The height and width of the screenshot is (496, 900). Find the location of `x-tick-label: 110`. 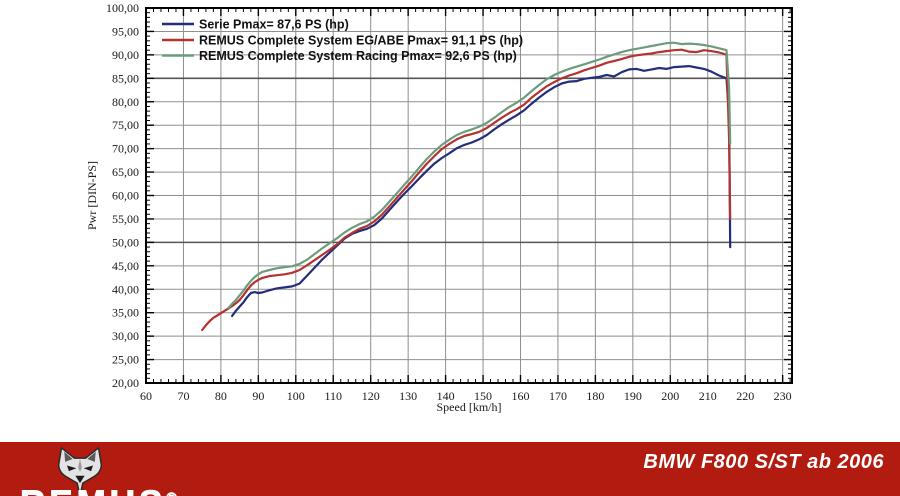

x-tick-label: 110 is located at coordinates (333, 396).